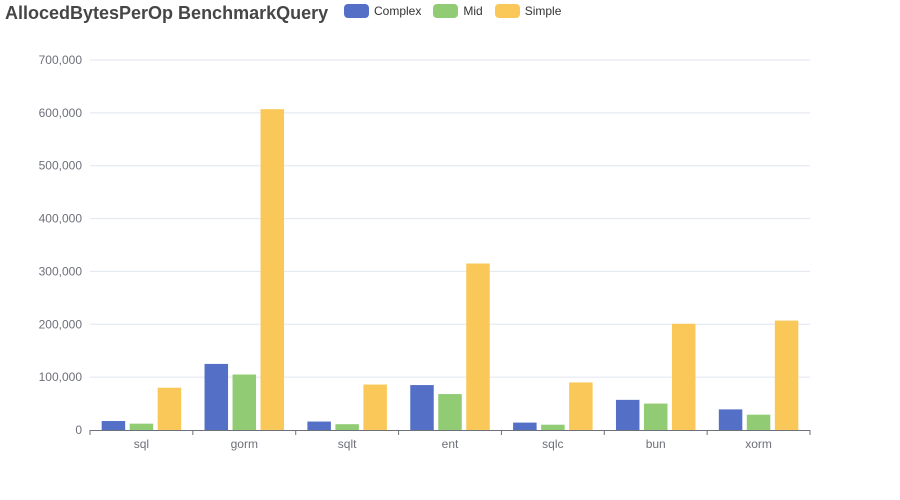 The width and height of the screenshot is (900, 500). What do you see at coordinates (553, 427) in the screenshot?
I see `bar-mid-sqlc` at bounding box center [553, 427].